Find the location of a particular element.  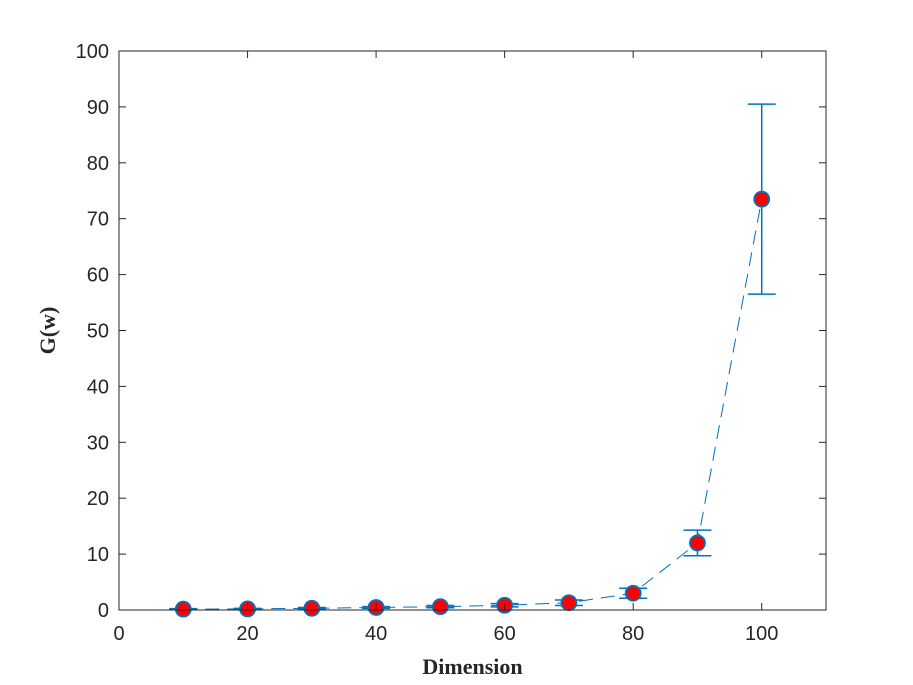

x-tick-label: 40 is located at coordinates (376, 634).